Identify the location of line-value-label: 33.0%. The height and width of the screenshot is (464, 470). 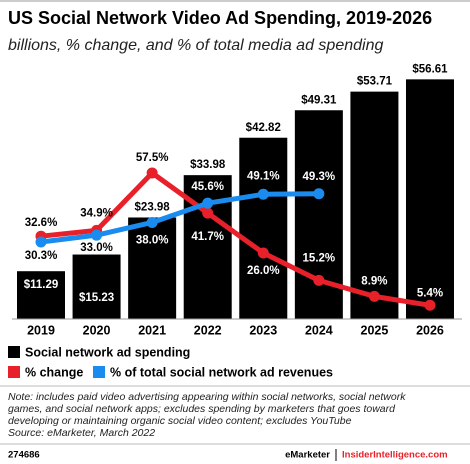
(96, 248).